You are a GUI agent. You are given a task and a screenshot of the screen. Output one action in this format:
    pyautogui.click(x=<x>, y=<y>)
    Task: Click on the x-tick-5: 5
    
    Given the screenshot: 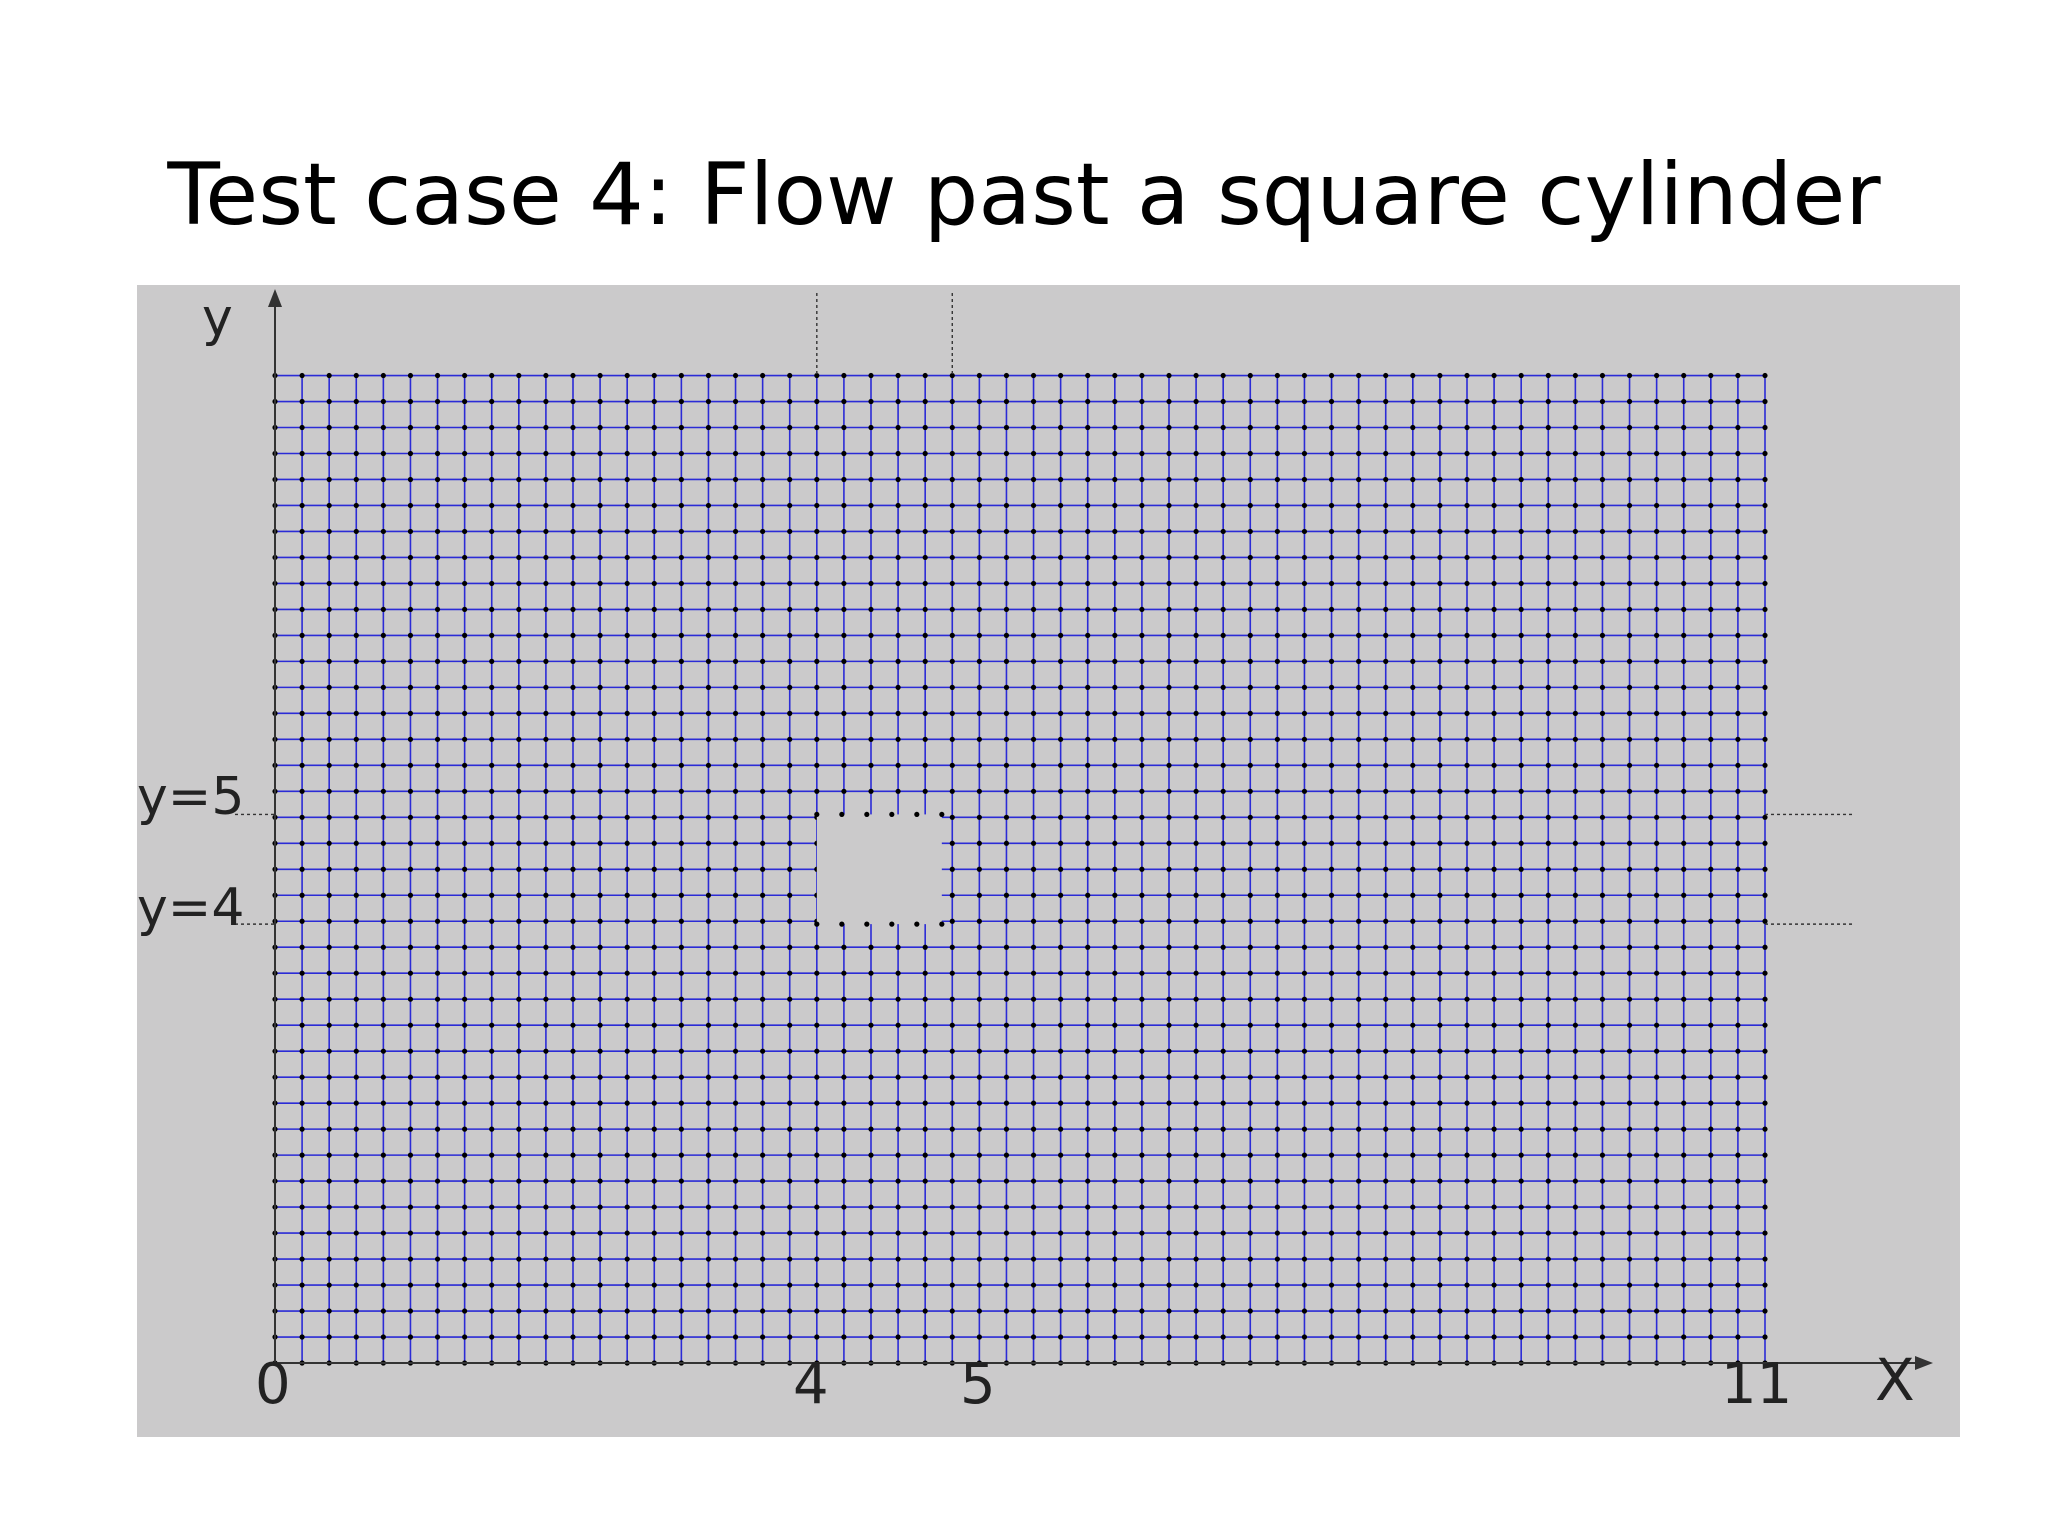 What is the action you would take?
    pyautogui.click(x=978, y=1384)
    